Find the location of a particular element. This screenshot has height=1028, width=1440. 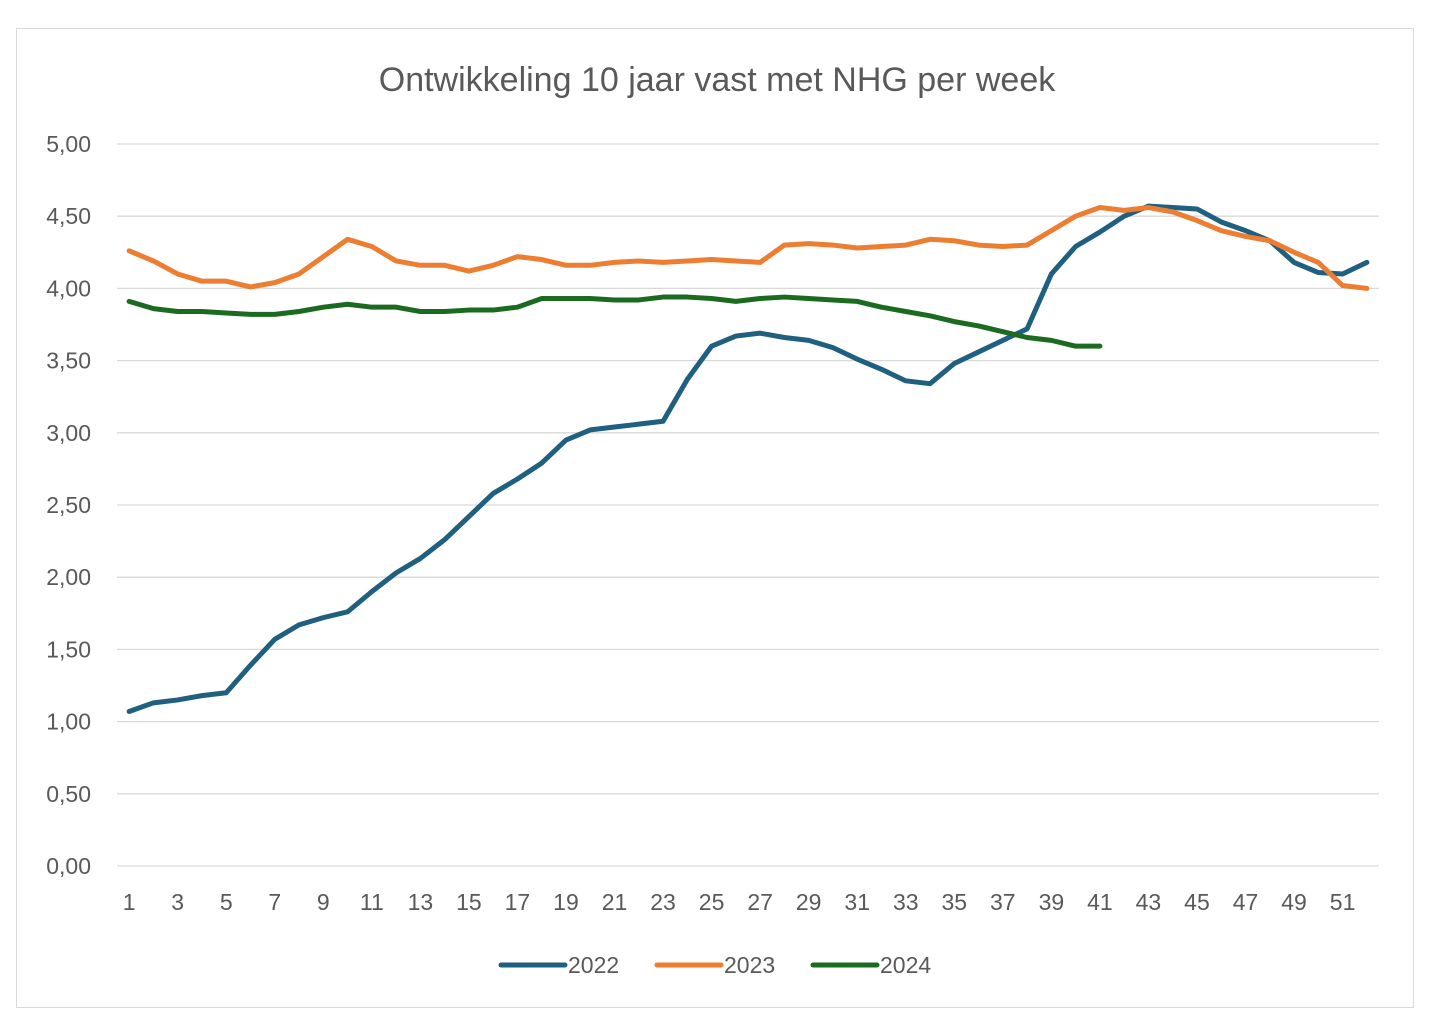

x-tick-label: 19 is located at coordinates (566, 902).